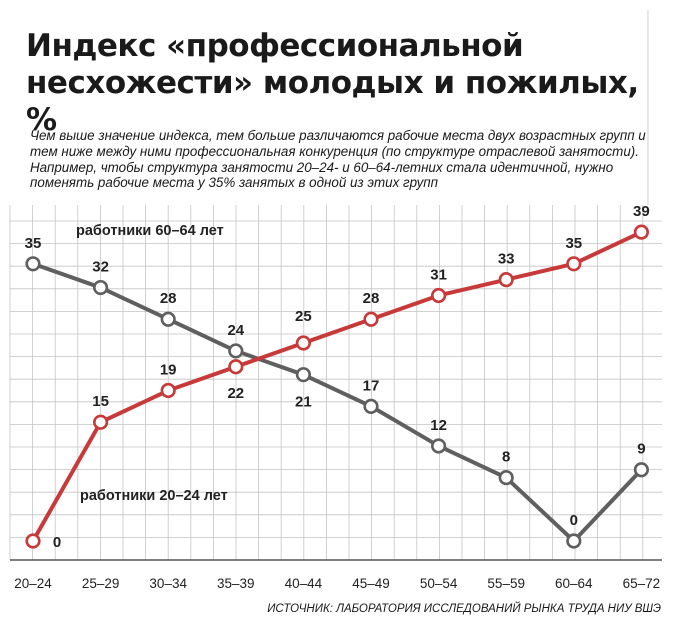 The width and height of the screenshot is (673, 640). What do you see at coordinates (303, 316) in the screenshot?
I see `data-label: 25` at bounding box center [303, 316].